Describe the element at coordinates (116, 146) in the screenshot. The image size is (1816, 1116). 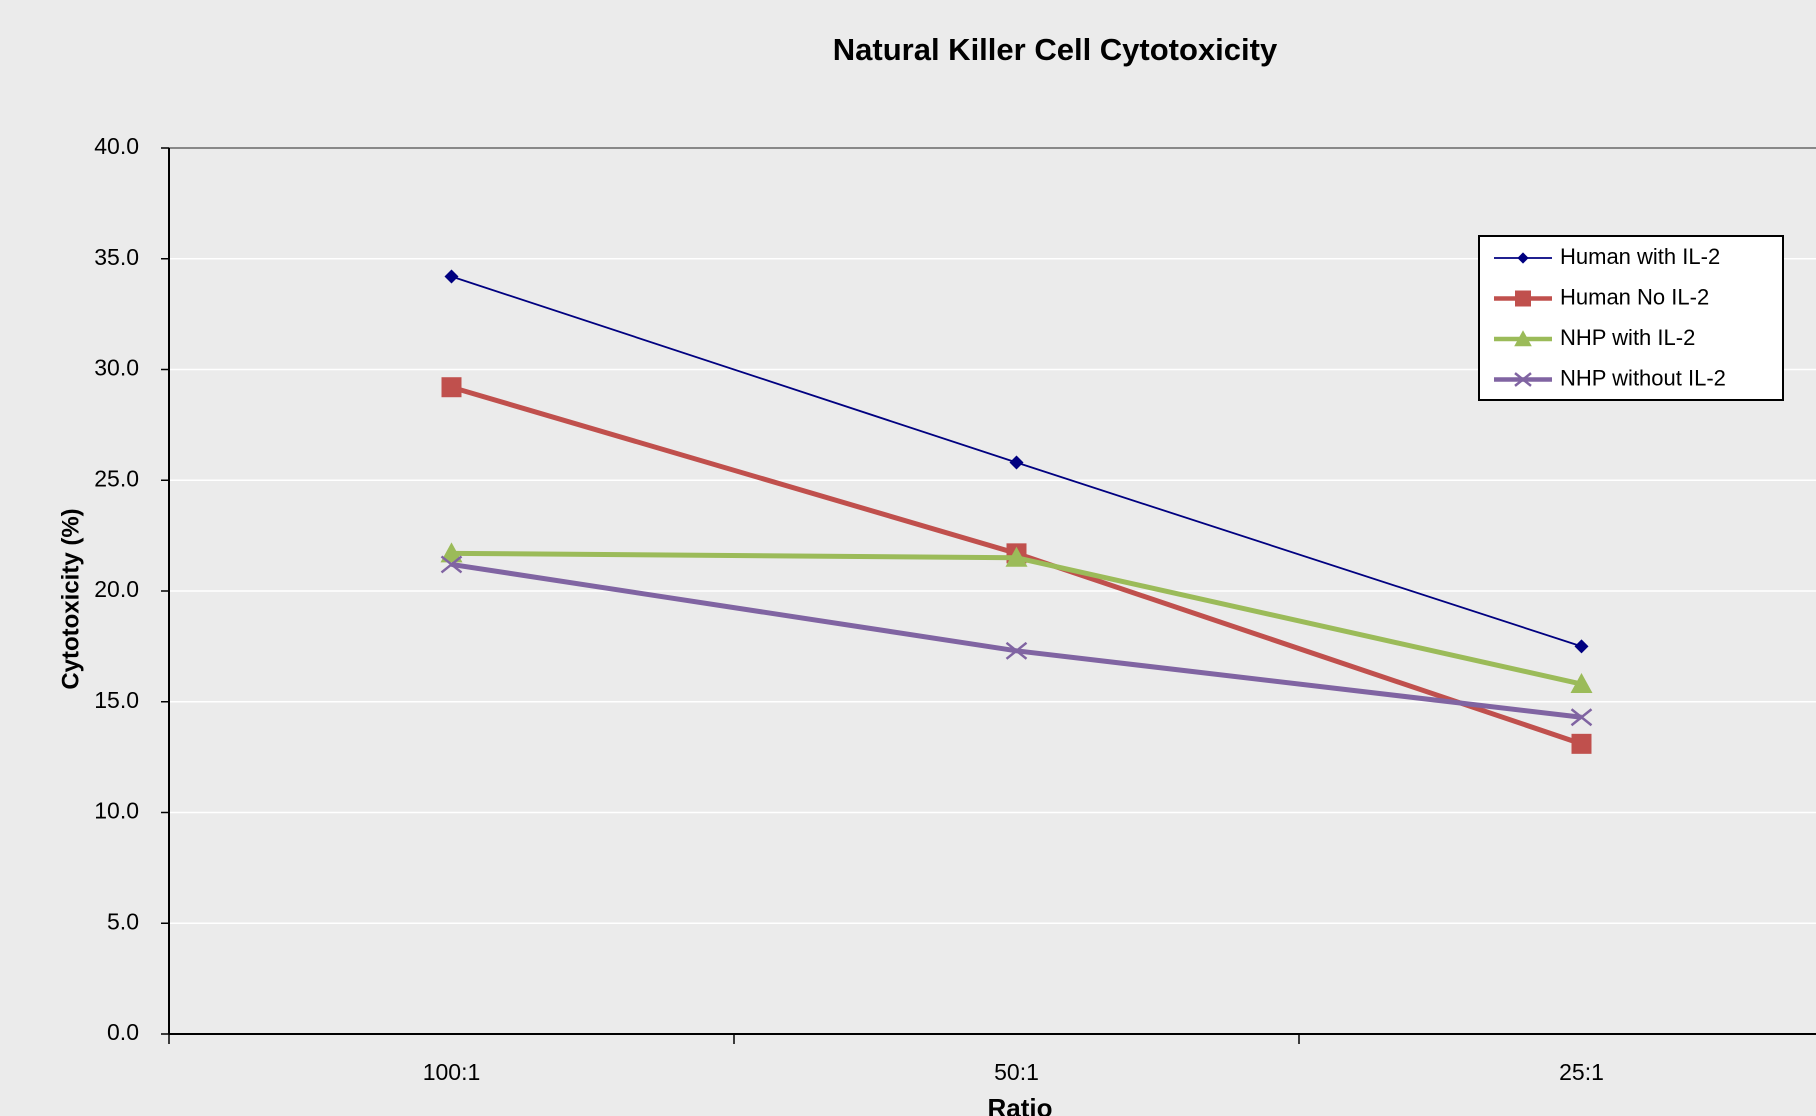
I see `y-tick-label: 40.0` at that location.